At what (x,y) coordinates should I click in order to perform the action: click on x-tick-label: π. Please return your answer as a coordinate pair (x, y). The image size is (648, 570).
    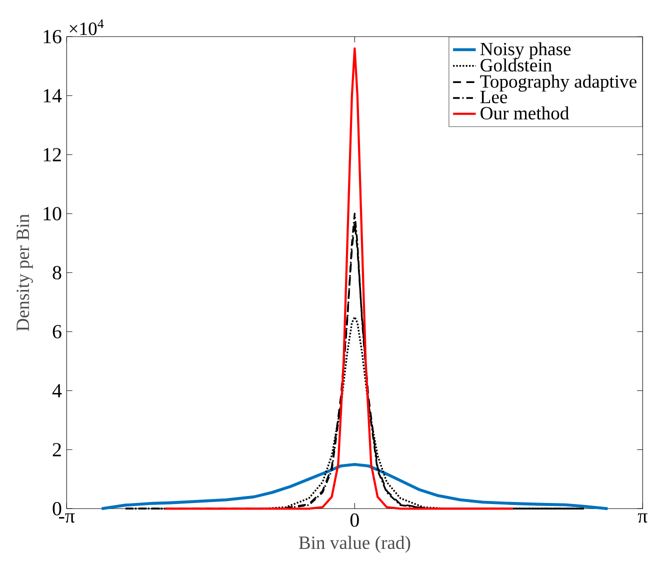
    Looking at the image, I should click on (643, 518).